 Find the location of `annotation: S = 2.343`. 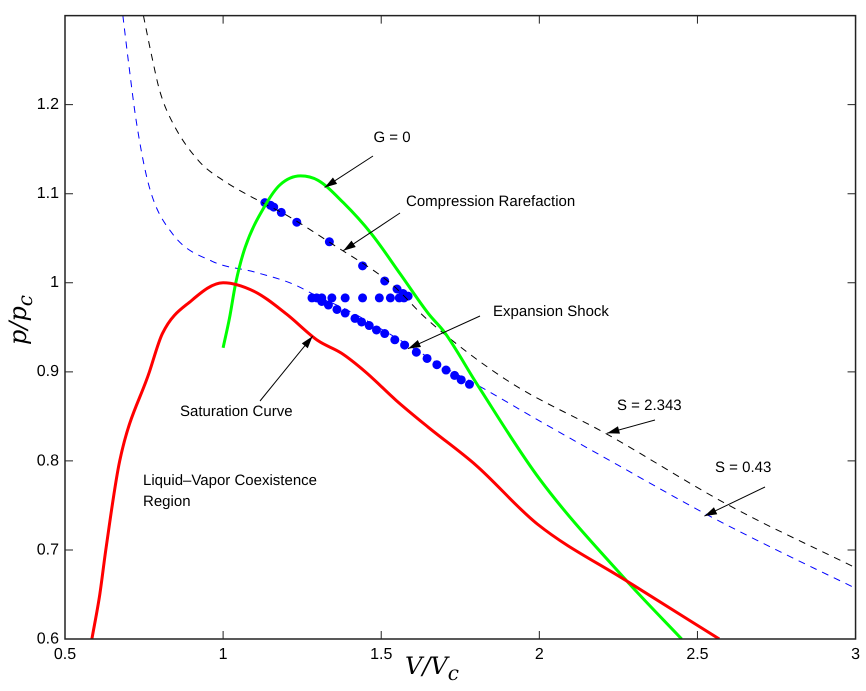

annotation: S = 2.343 is located at coordinates (649, 405).